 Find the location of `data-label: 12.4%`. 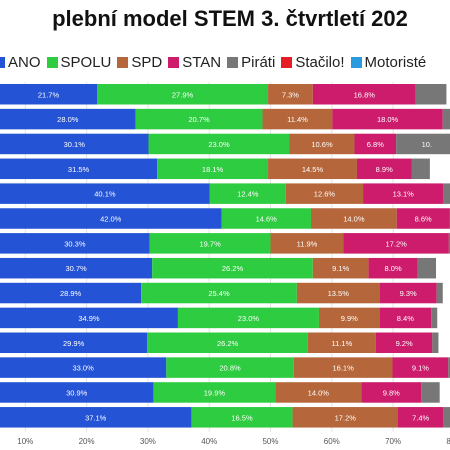

data-label: 12.4% is located at coordinates (248, 194).